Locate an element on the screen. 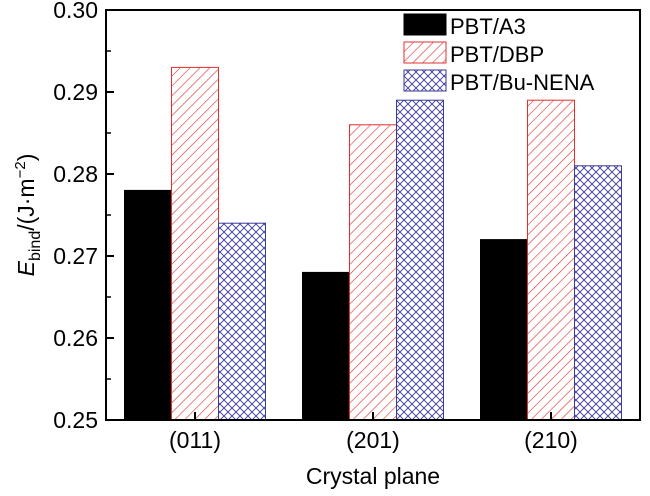 The image size is (650, 496). y-tick-label: 0.25 is located at coordinates (75, 420).